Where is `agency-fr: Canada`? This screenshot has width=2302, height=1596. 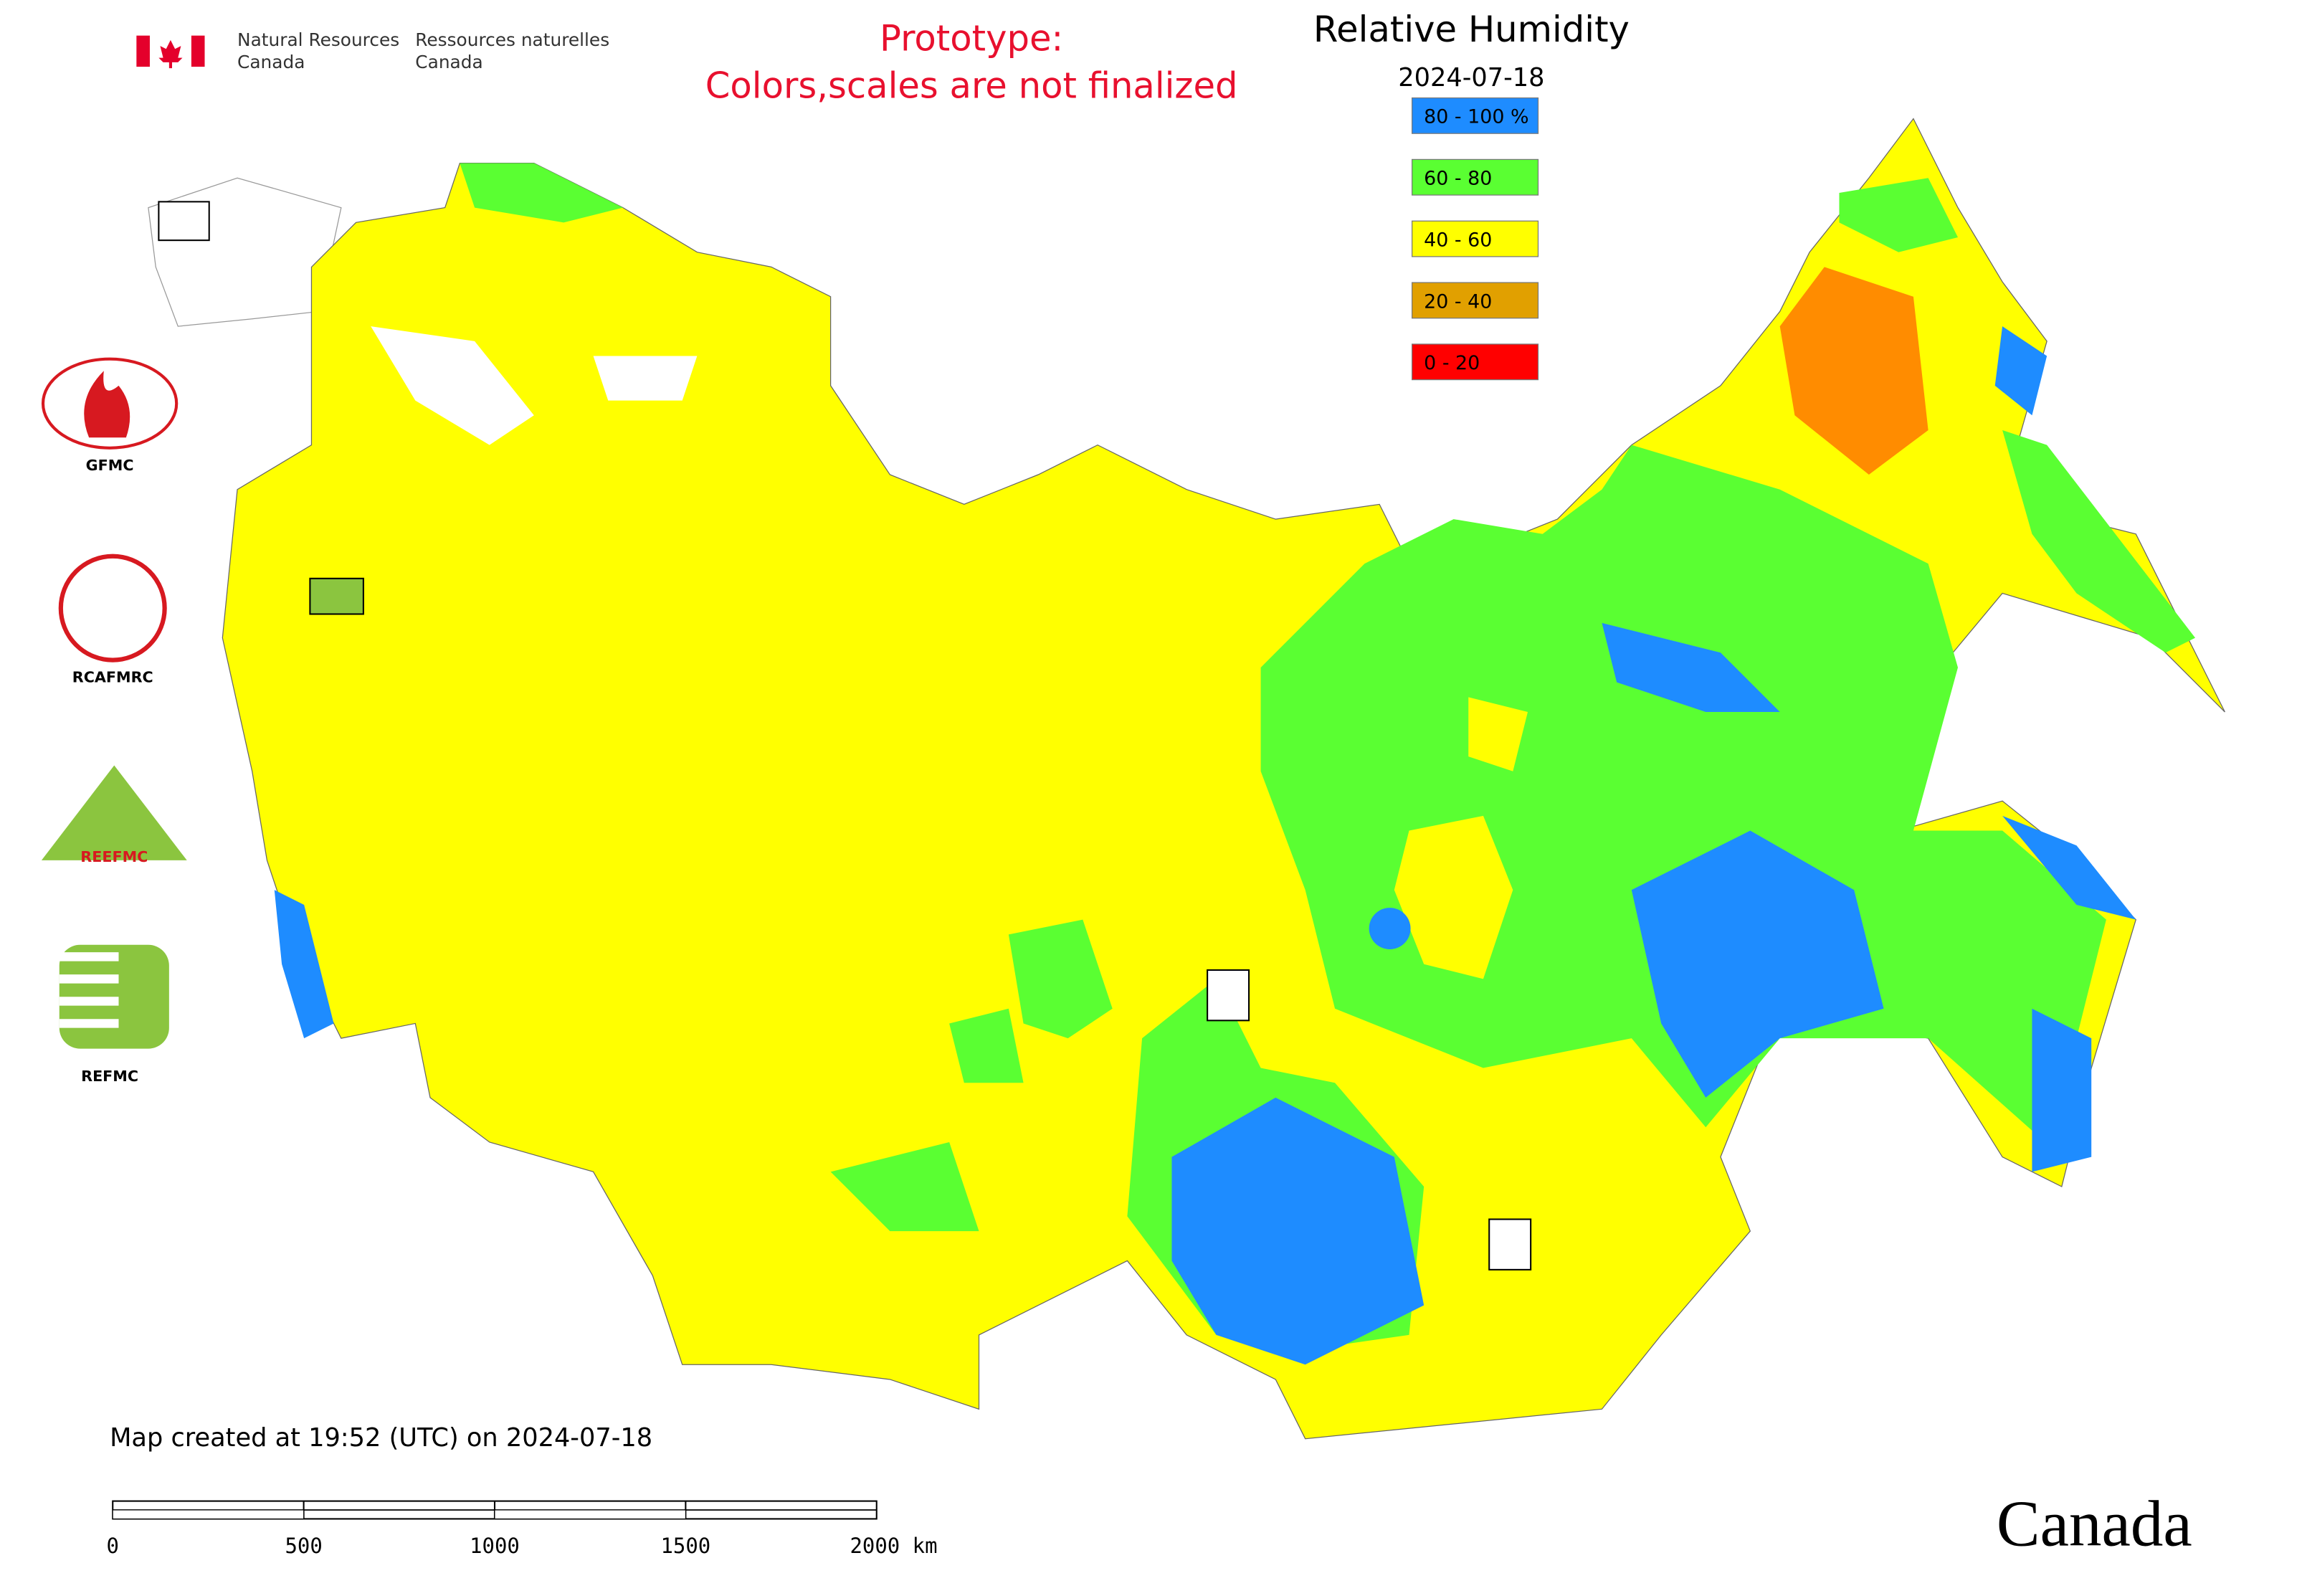 agency-fr: Canada is located at coordinates (449, 62).